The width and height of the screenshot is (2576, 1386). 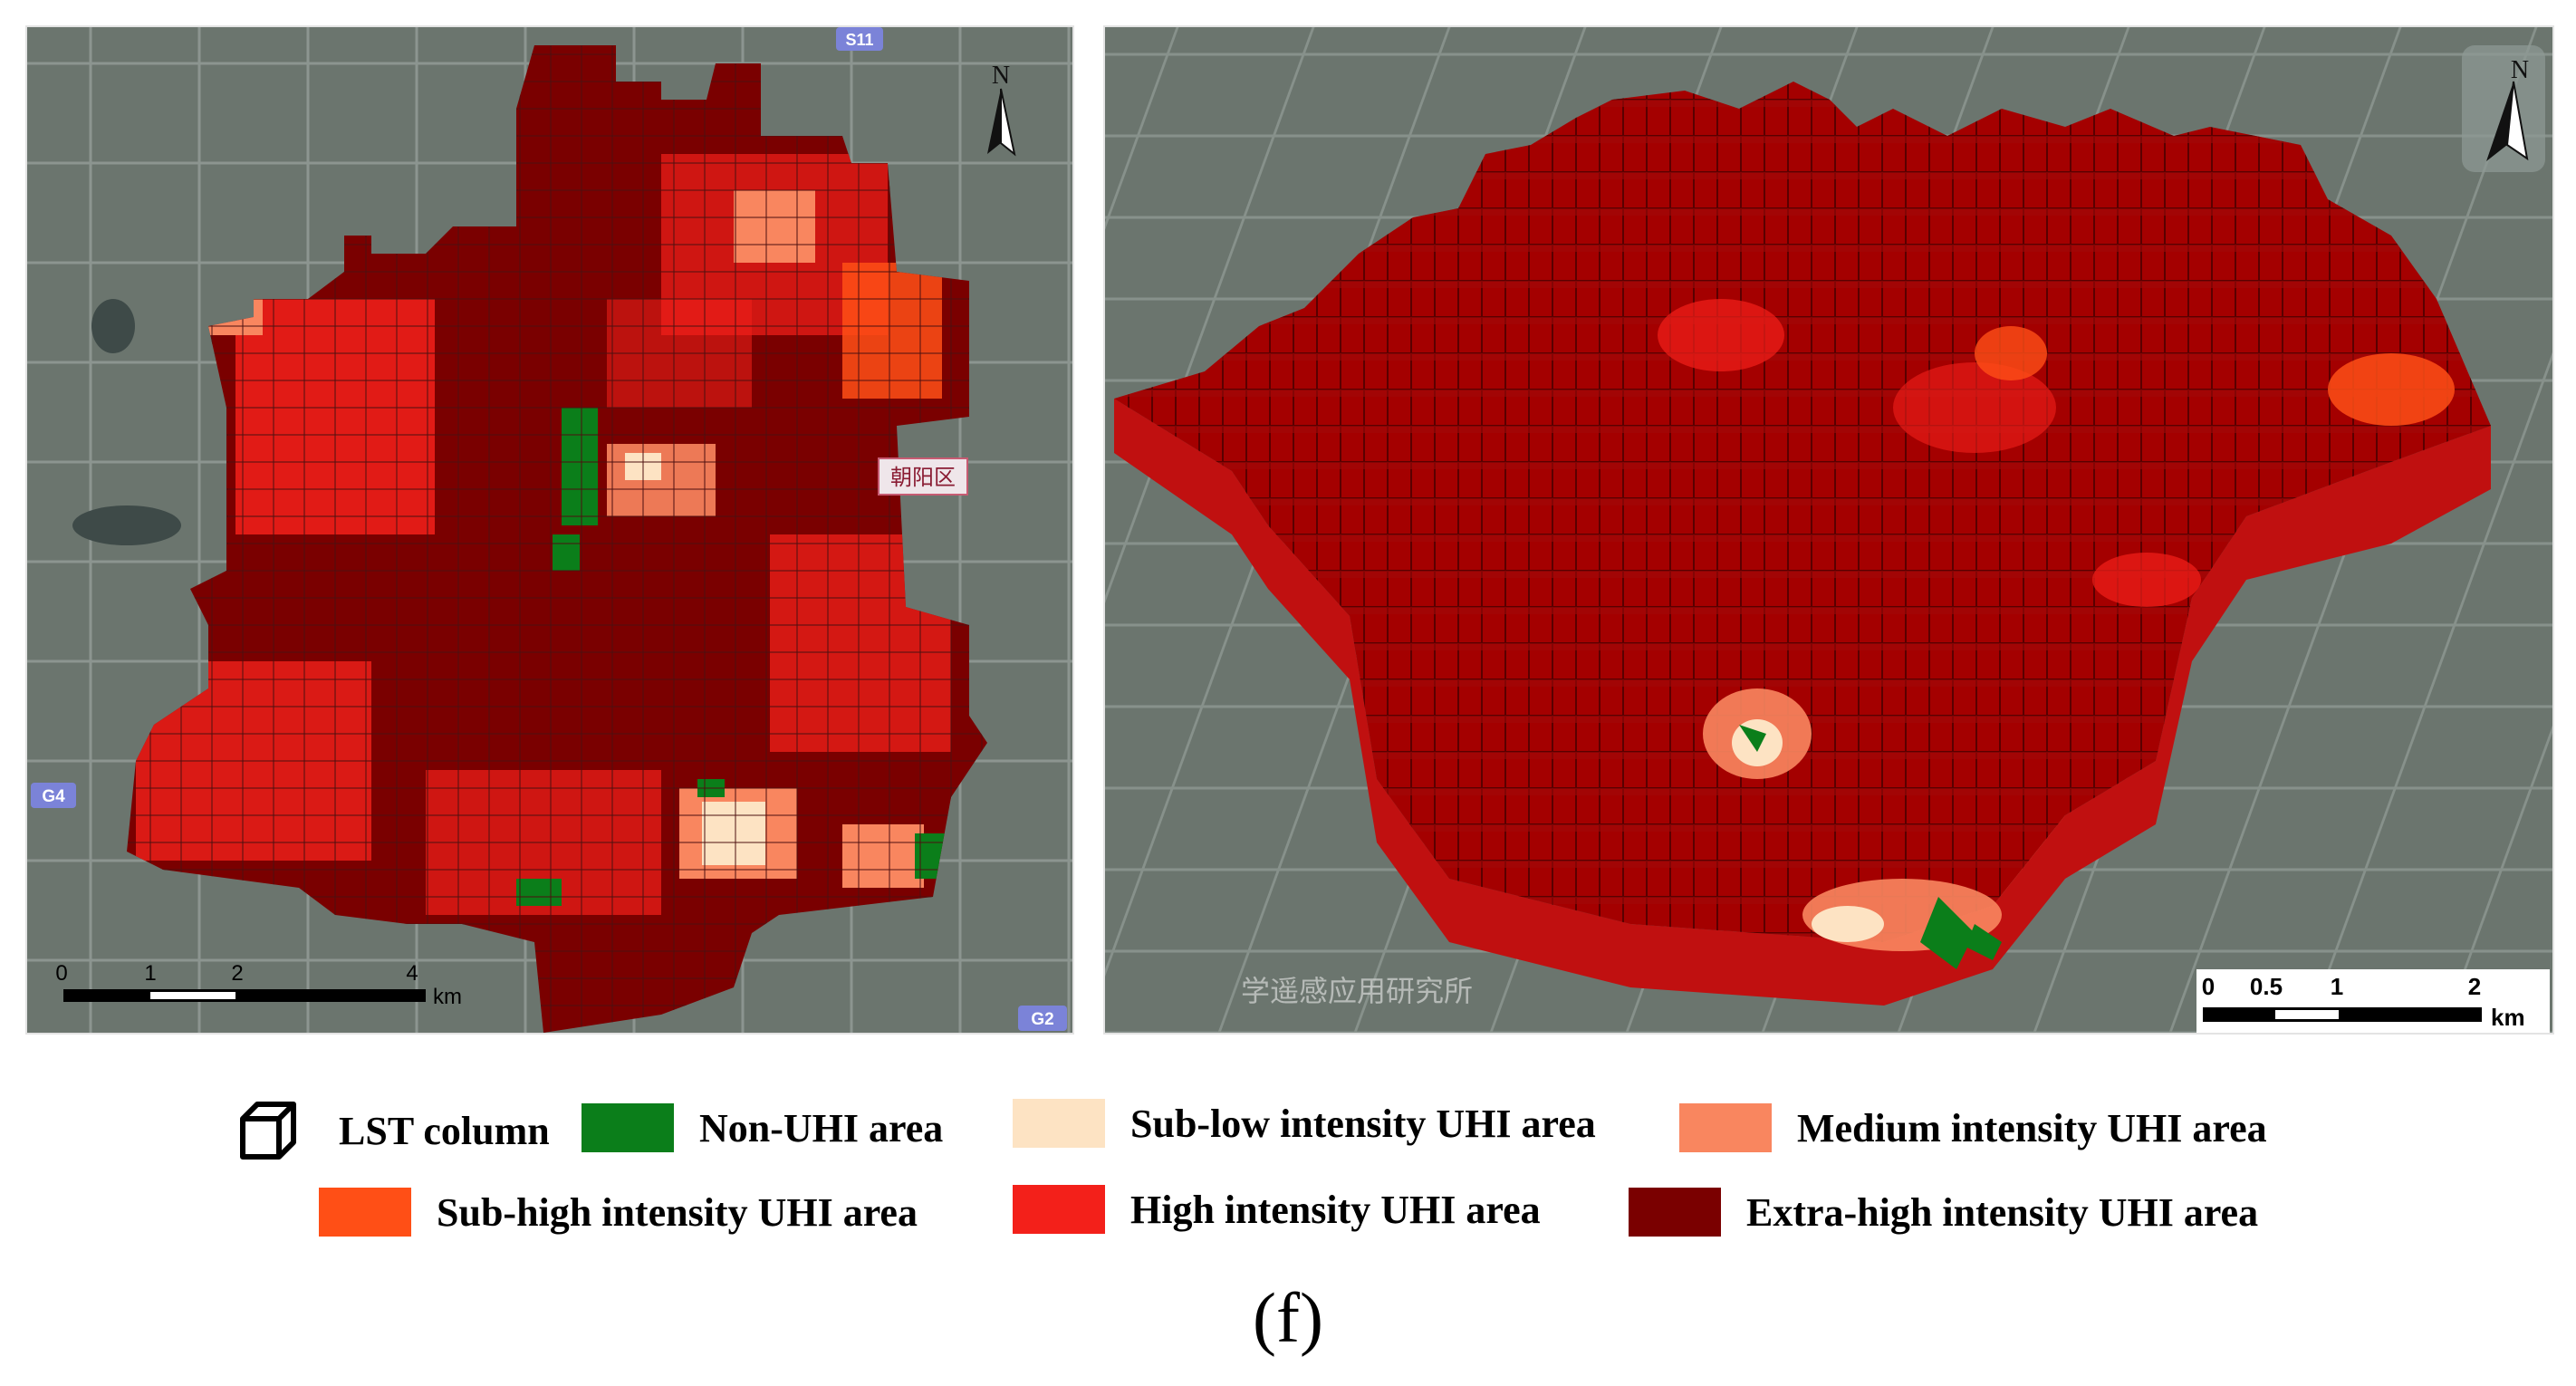 I want to click on svg-text: 0.5, so click(x=2266, y=987).